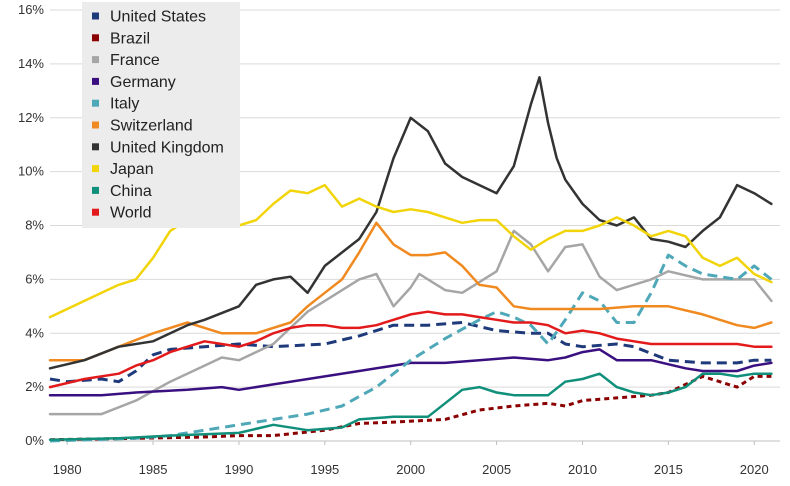  What do you see at coordinates (151, 126) in the screenshot?
I see `legend-label: Switzerland` at bounding box center [151, 126].